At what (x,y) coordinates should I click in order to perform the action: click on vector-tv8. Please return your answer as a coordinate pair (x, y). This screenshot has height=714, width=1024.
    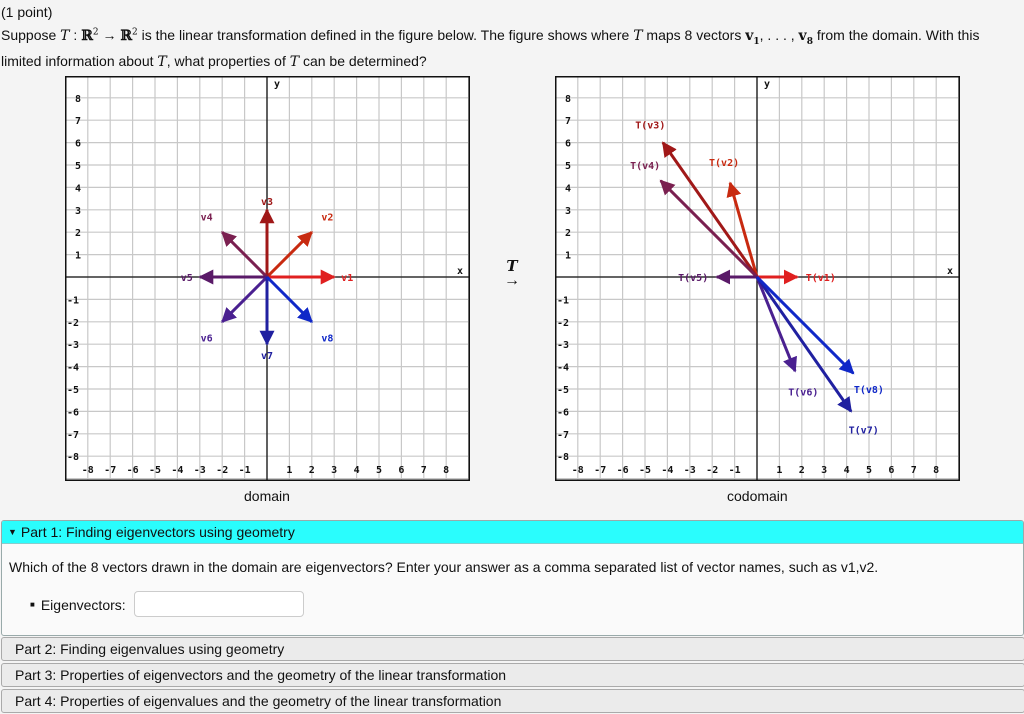
    Looking at the image, I should click on (805, 325).